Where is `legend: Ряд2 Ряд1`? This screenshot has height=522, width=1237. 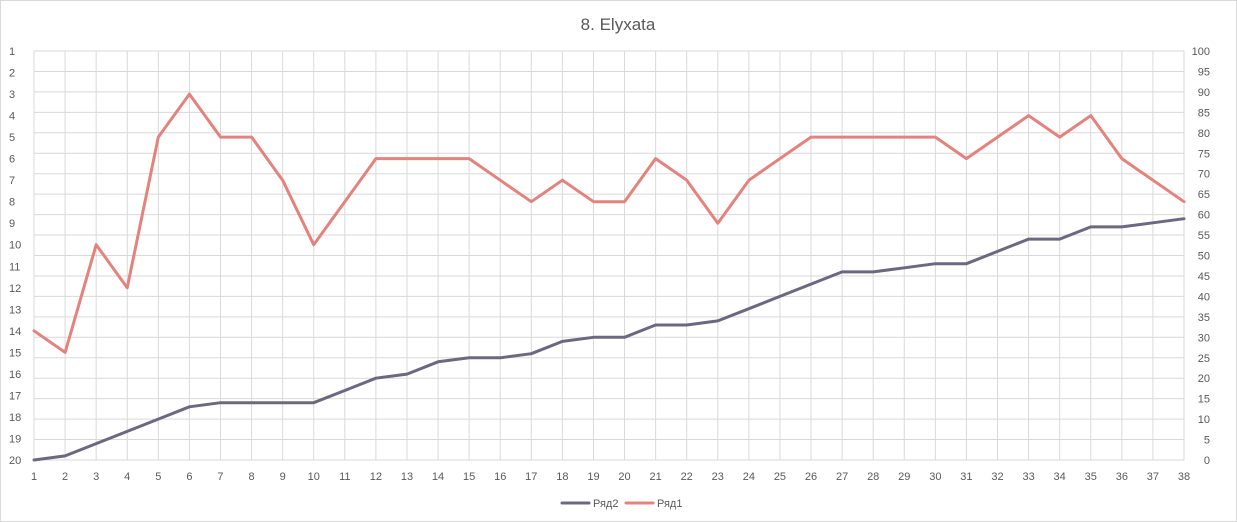 legend: Ряд2 Ряд1 is located at coordinates (621, 504).